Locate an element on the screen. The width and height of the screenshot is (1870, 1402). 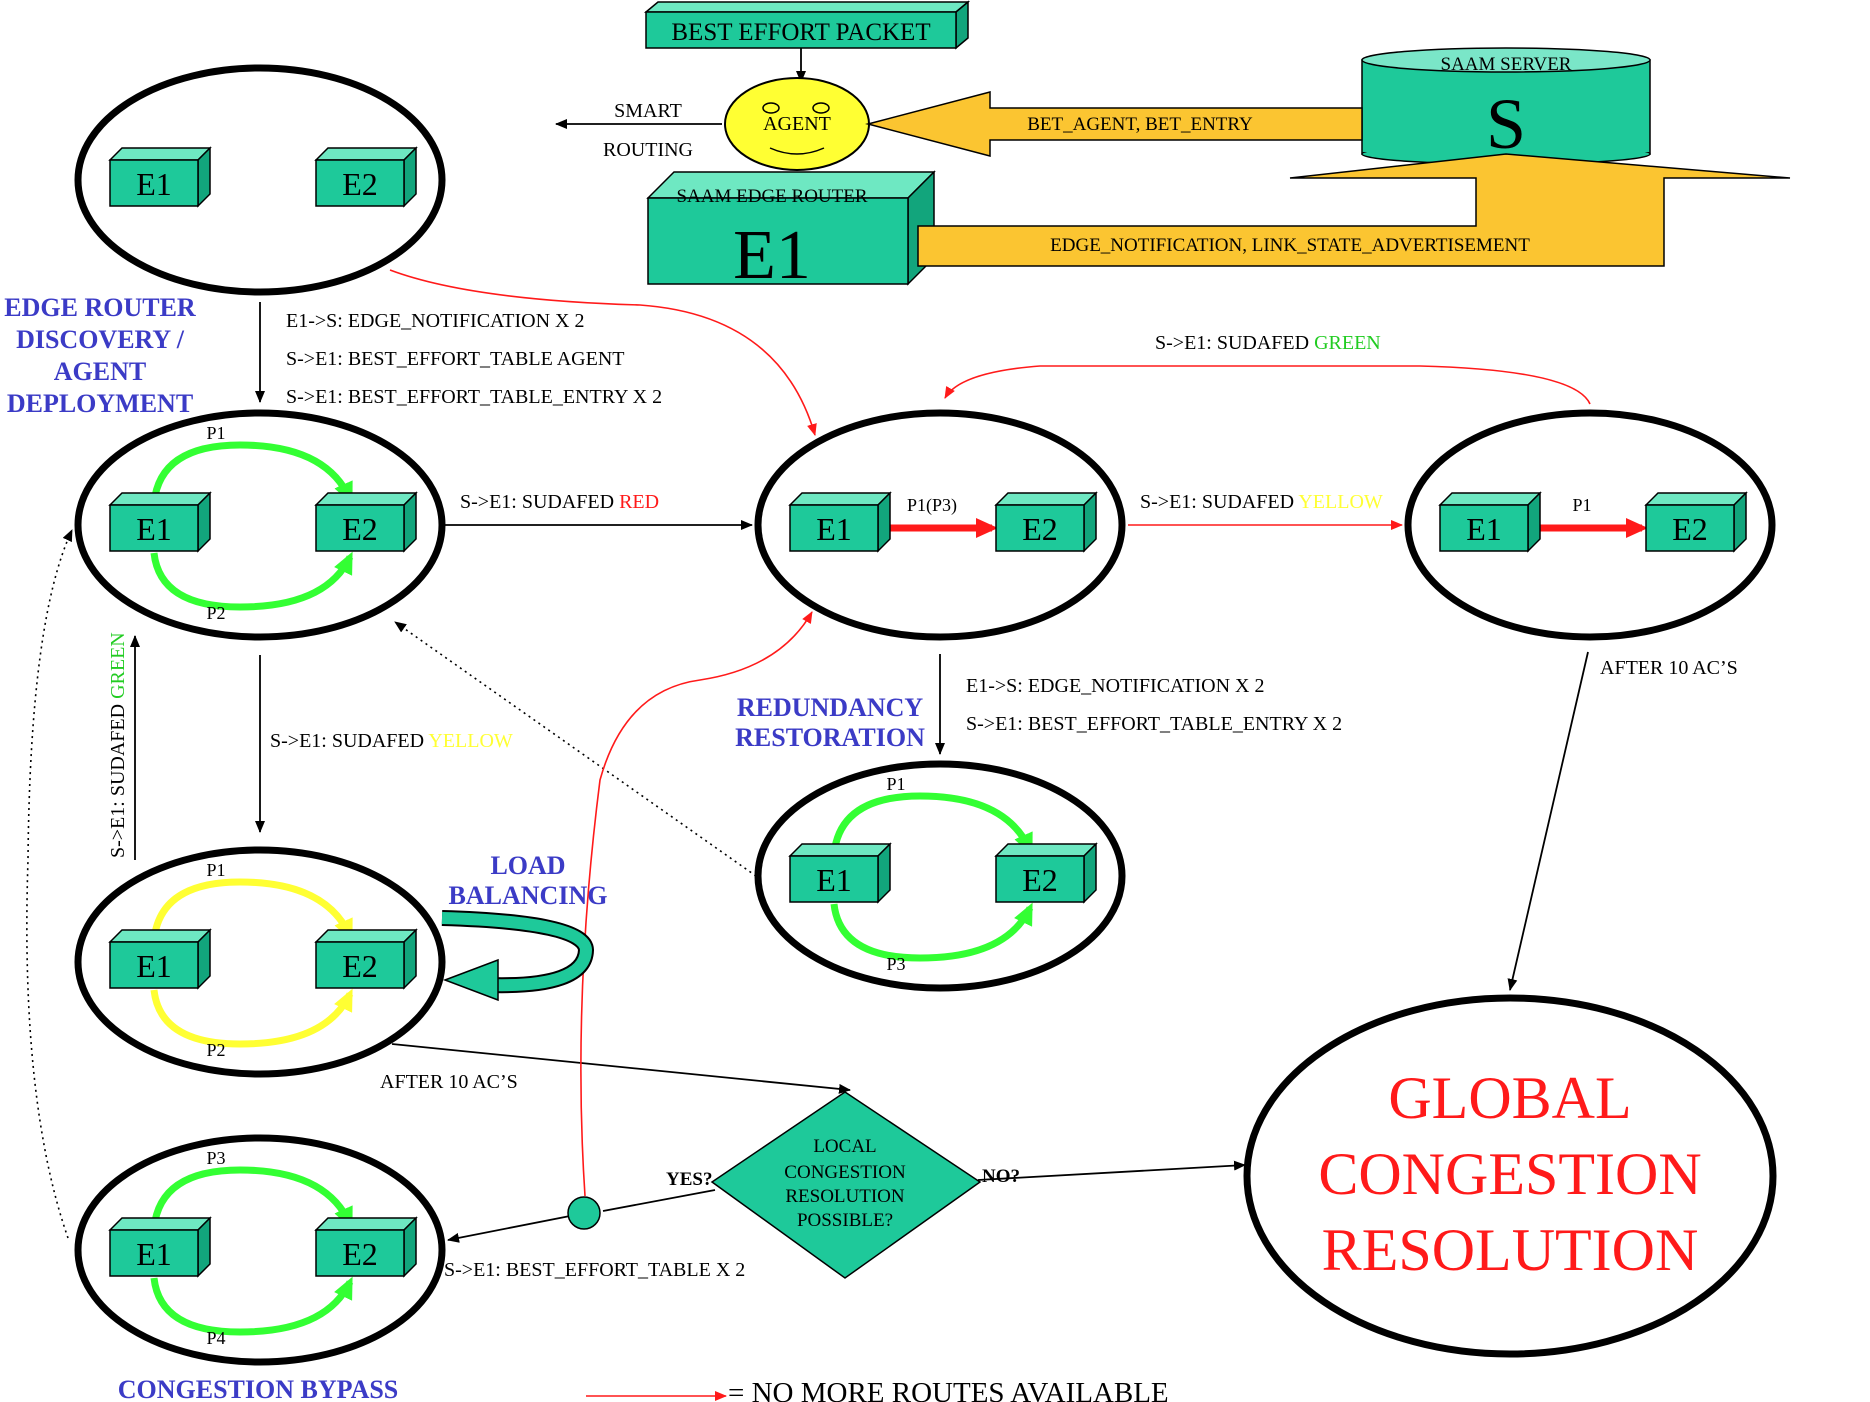
yes-arrow is located at coordinates (659, 1200).